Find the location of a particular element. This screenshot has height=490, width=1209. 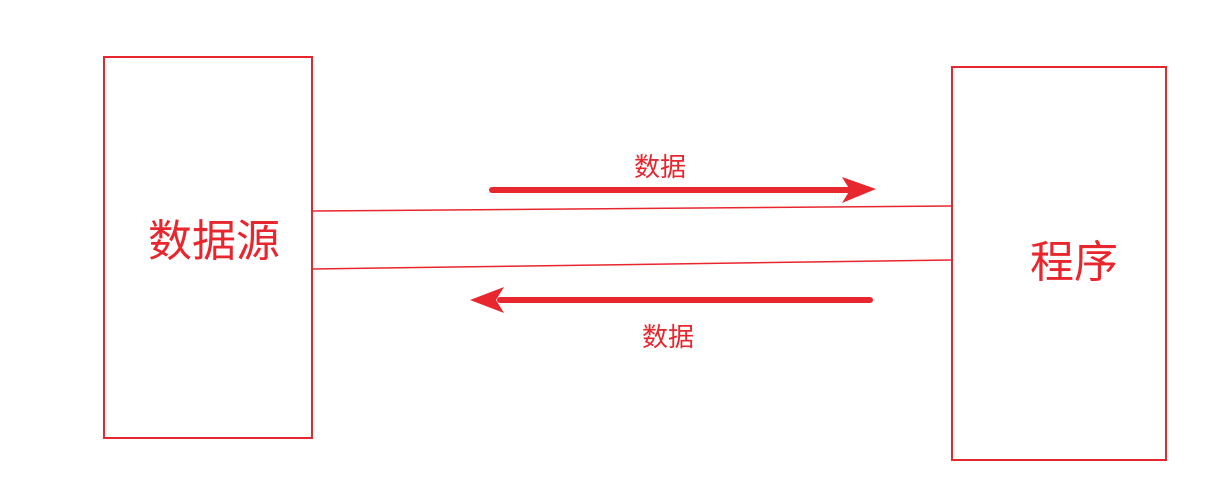

program-node: 程序 is located at coordinates (1059, 263).